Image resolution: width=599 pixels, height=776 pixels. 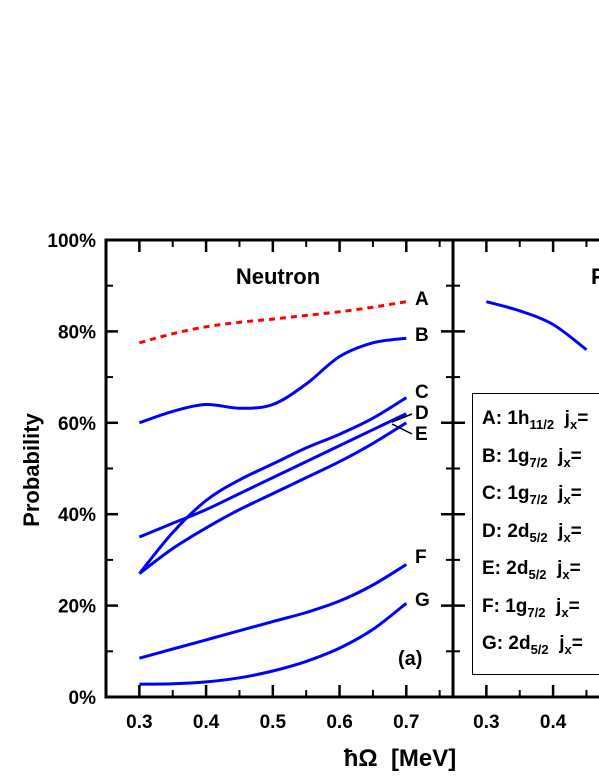 What do you see at coordinates (339, 722) in the screenshot?
I see `panel-a-x-tick-label: 0.6` at bounding box center [339, 722].